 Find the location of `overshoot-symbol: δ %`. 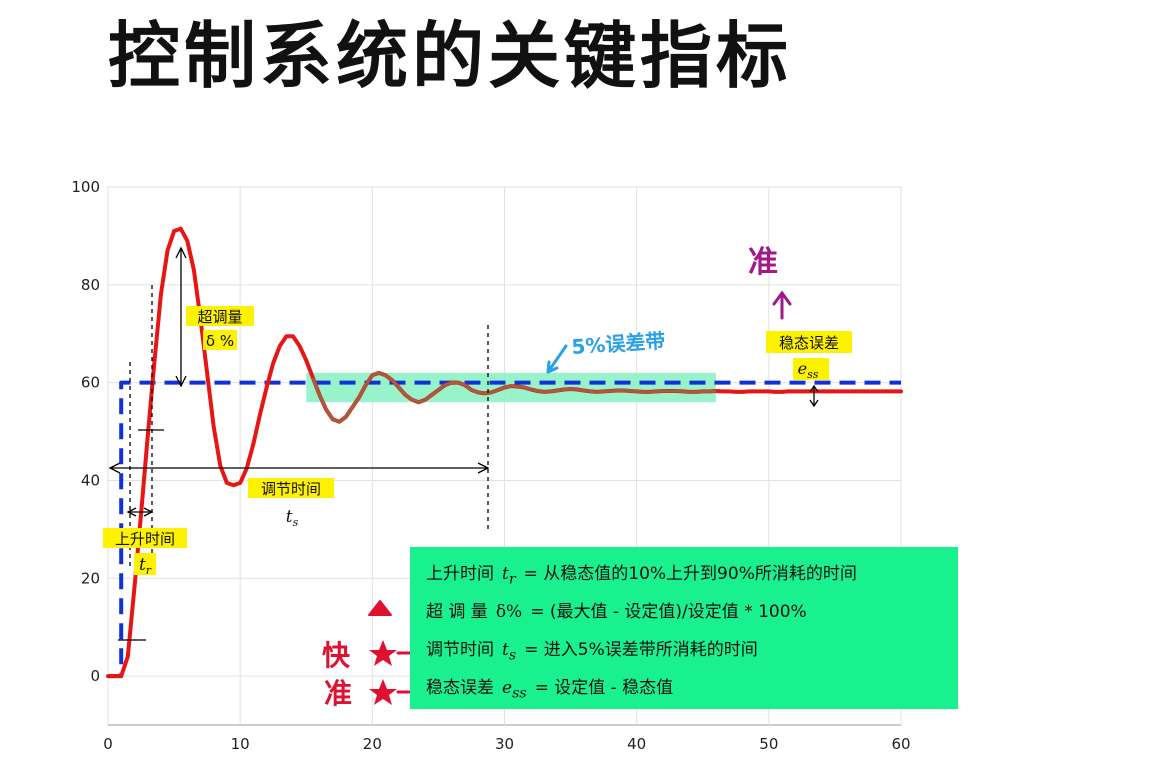

overshoot-symbol: δ % is located at coordinates (220, 341).